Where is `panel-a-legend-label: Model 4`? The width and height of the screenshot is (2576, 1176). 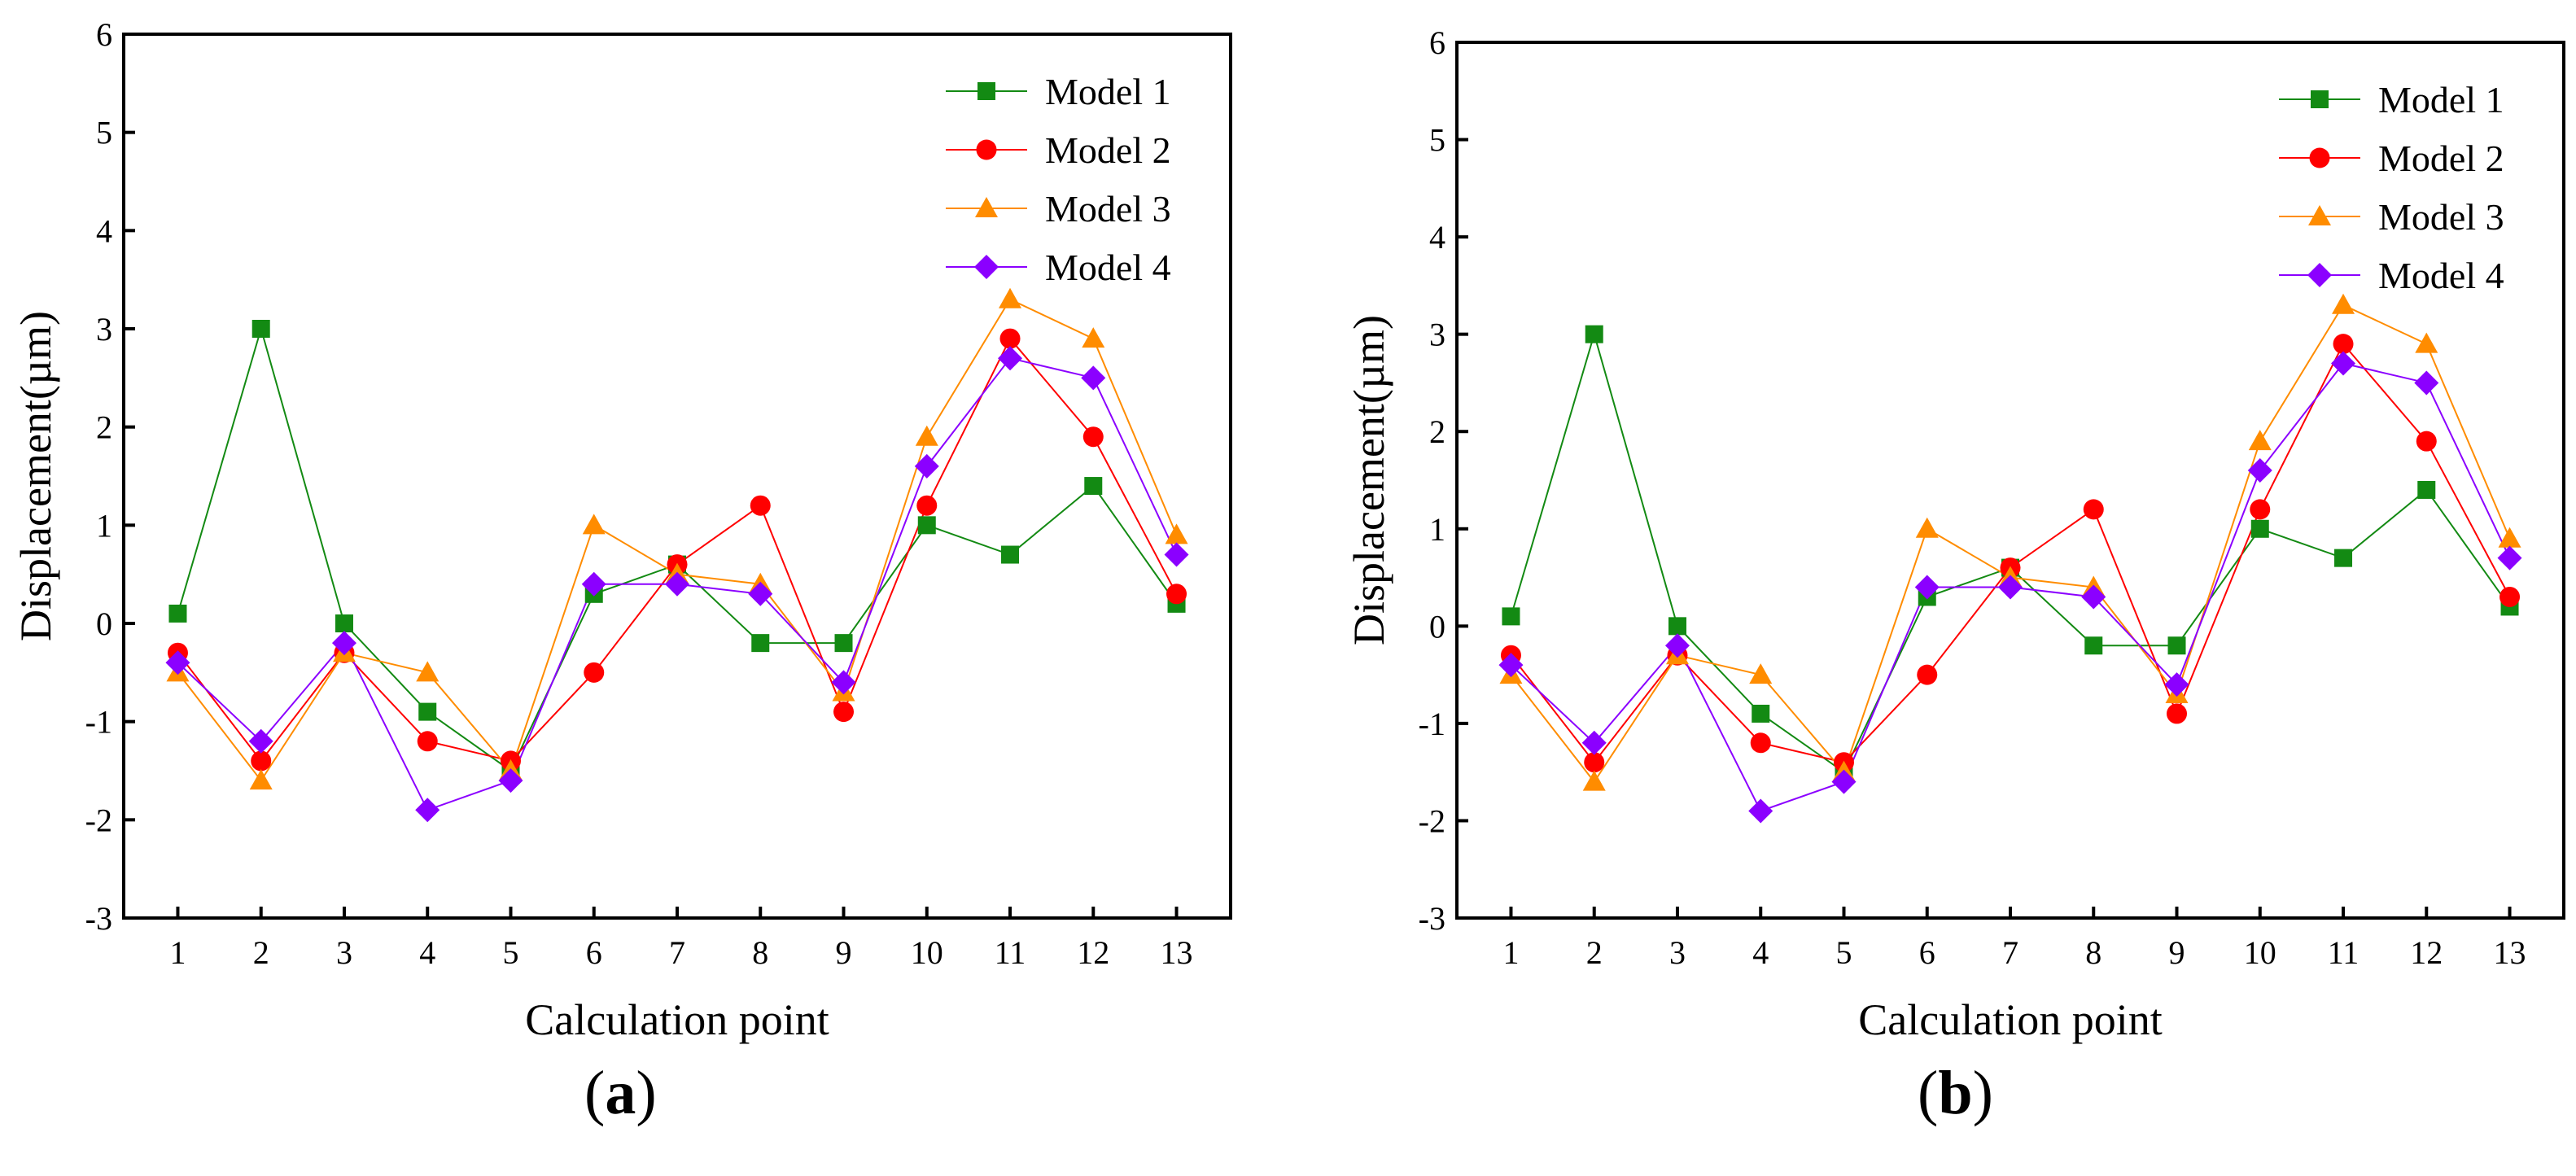
panel-a-legend-label: Model 4 is located at coordinates (1108, 267).